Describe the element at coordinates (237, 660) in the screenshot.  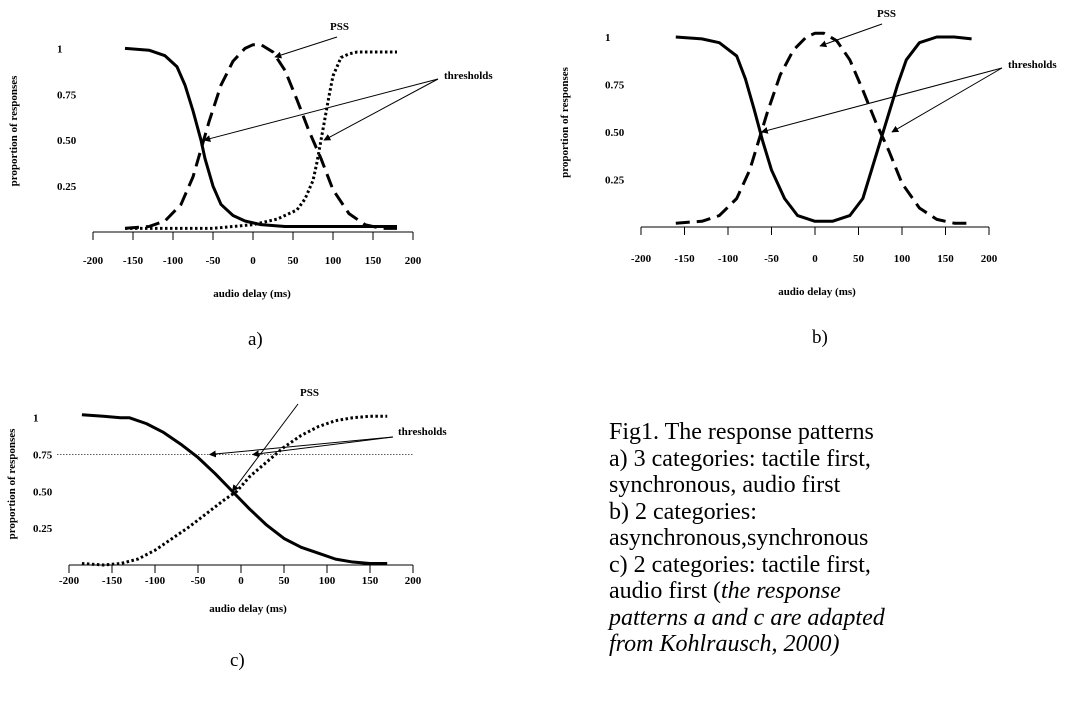
I see `panel-label: c)` at that location.